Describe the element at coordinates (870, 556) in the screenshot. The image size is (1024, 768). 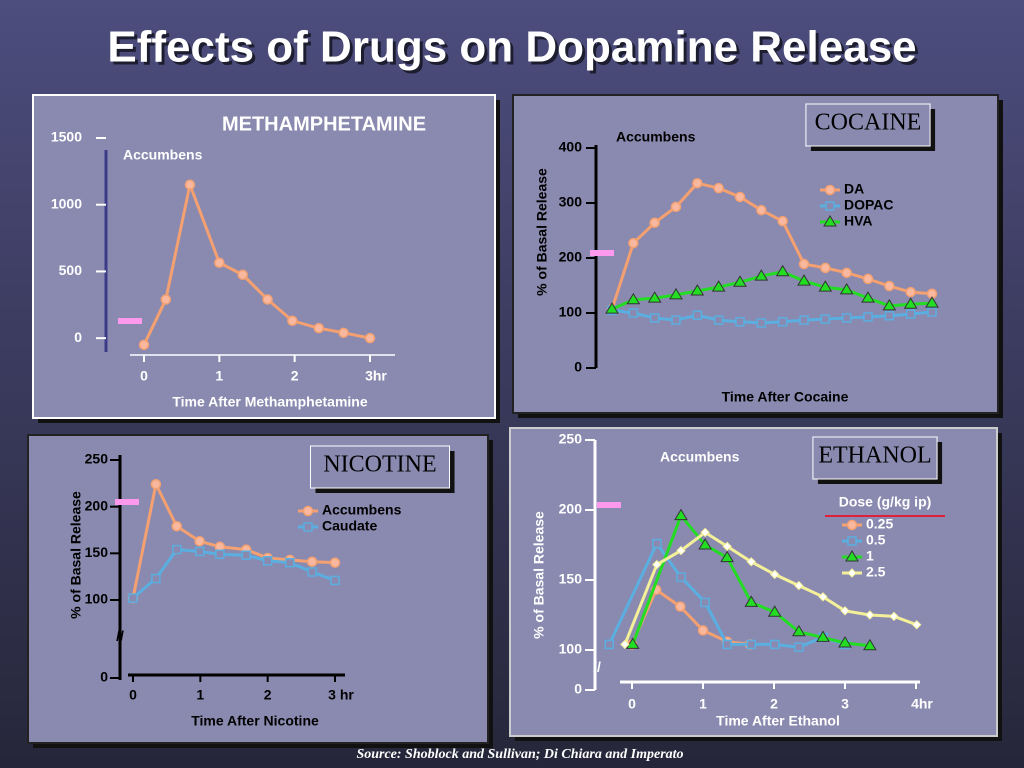
I see `legend-label: 1` at that location.